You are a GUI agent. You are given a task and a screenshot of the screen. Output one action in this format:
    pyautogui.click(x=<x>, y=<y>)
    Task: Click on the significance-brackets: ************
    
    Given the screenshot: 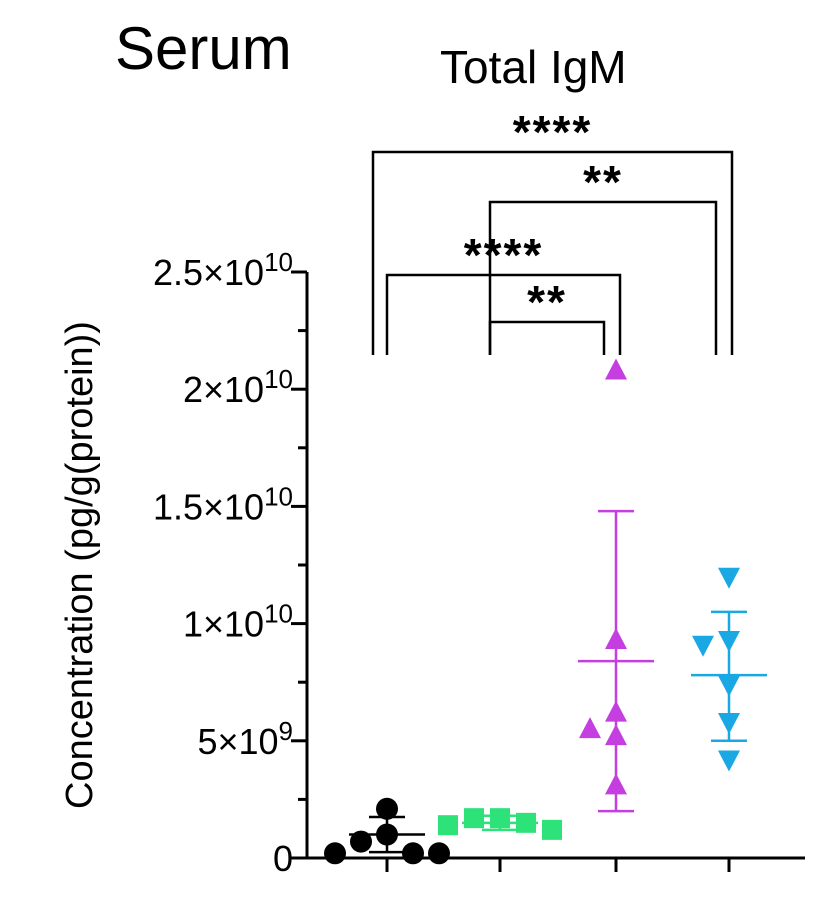 What is the action you would take?
    pyautogui.click(x=552, y=230)
    